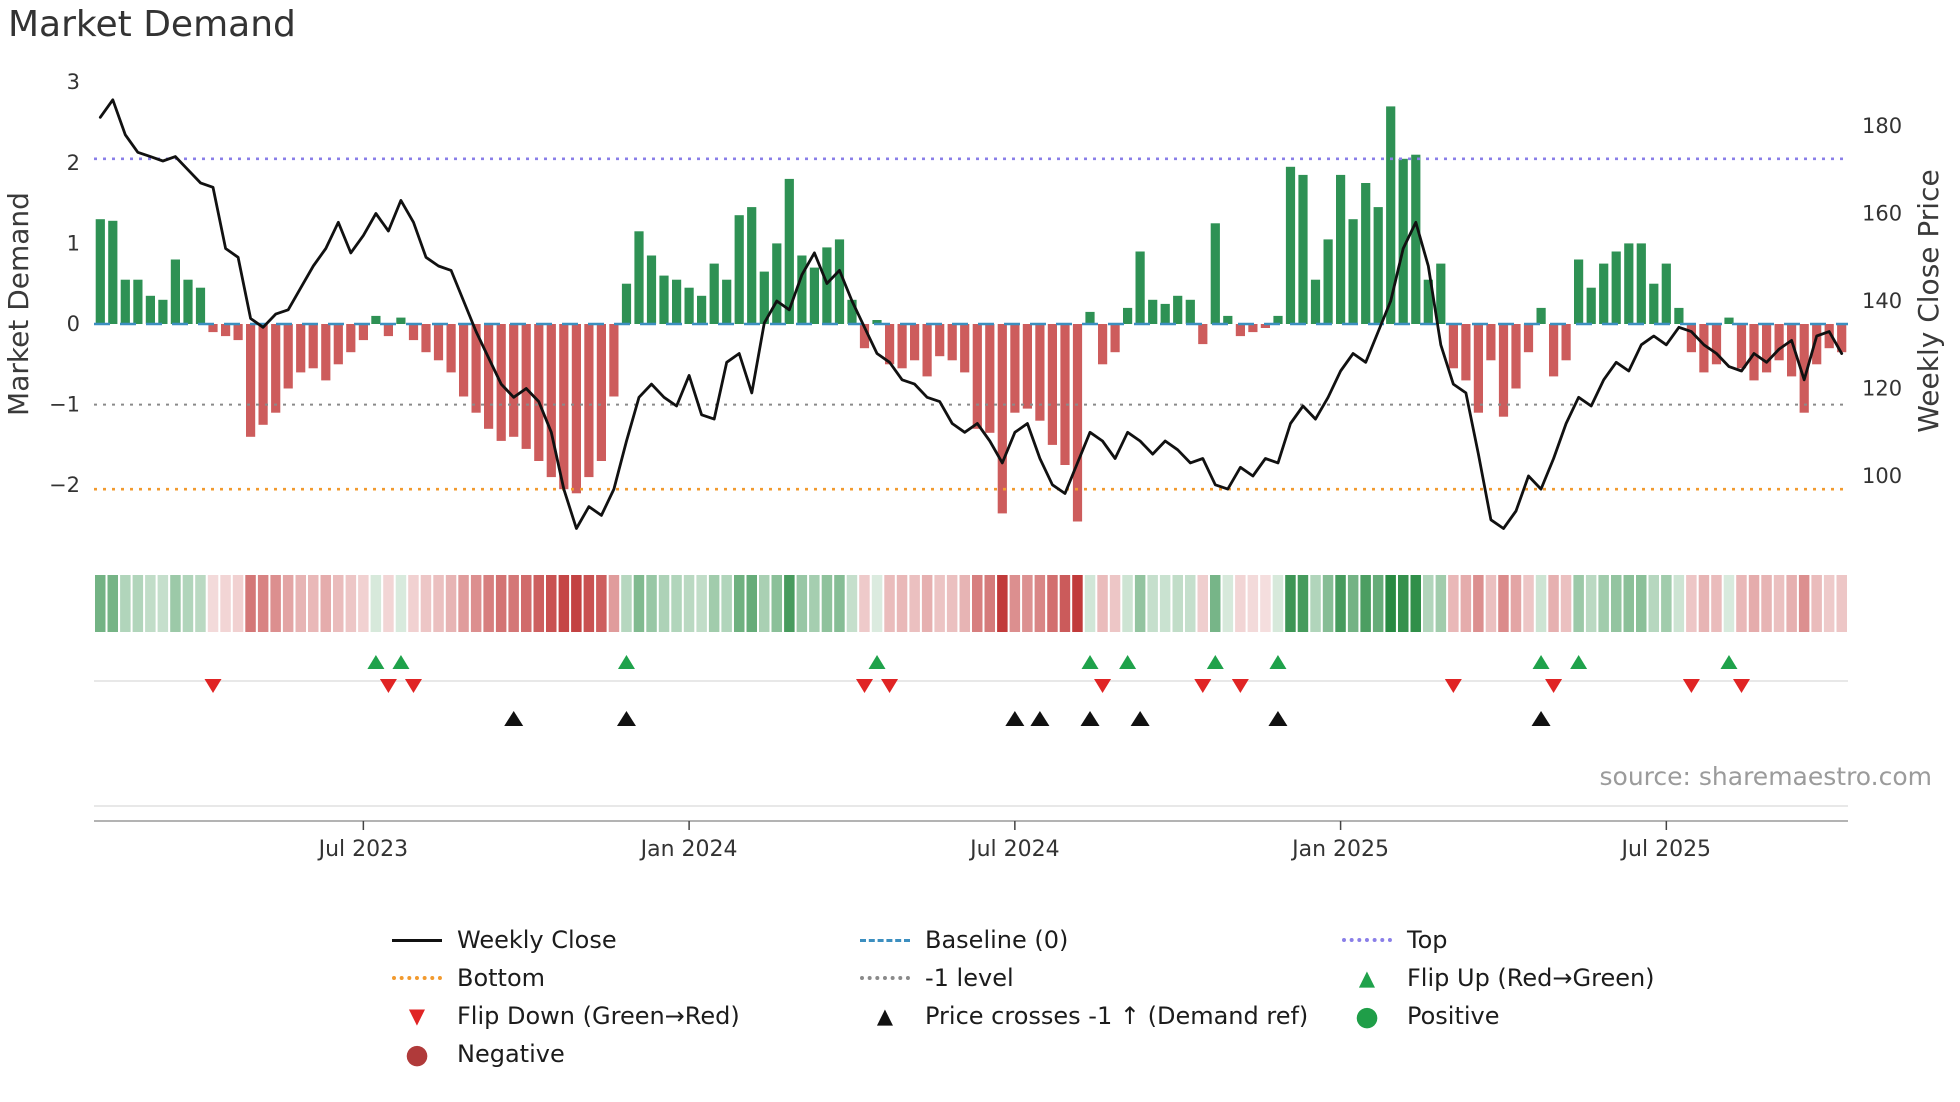  I want to click on weekly-close-marker-icon, so click(417, 940).